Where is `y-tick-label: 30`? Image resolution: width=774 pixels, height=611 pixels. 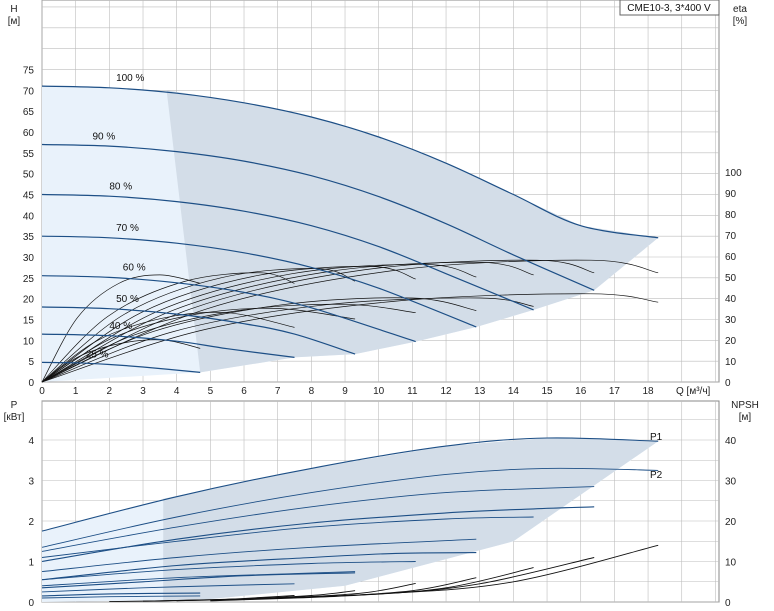 y-tick-label: 30 is located at coordinates (29, 258).